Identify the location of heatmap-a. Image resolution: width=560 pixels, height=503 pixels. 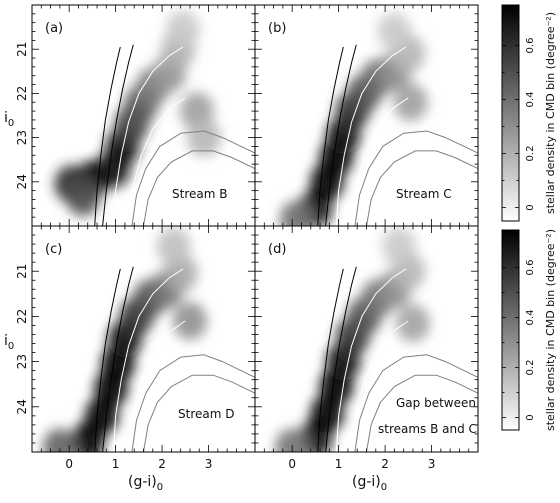
(137, 113).